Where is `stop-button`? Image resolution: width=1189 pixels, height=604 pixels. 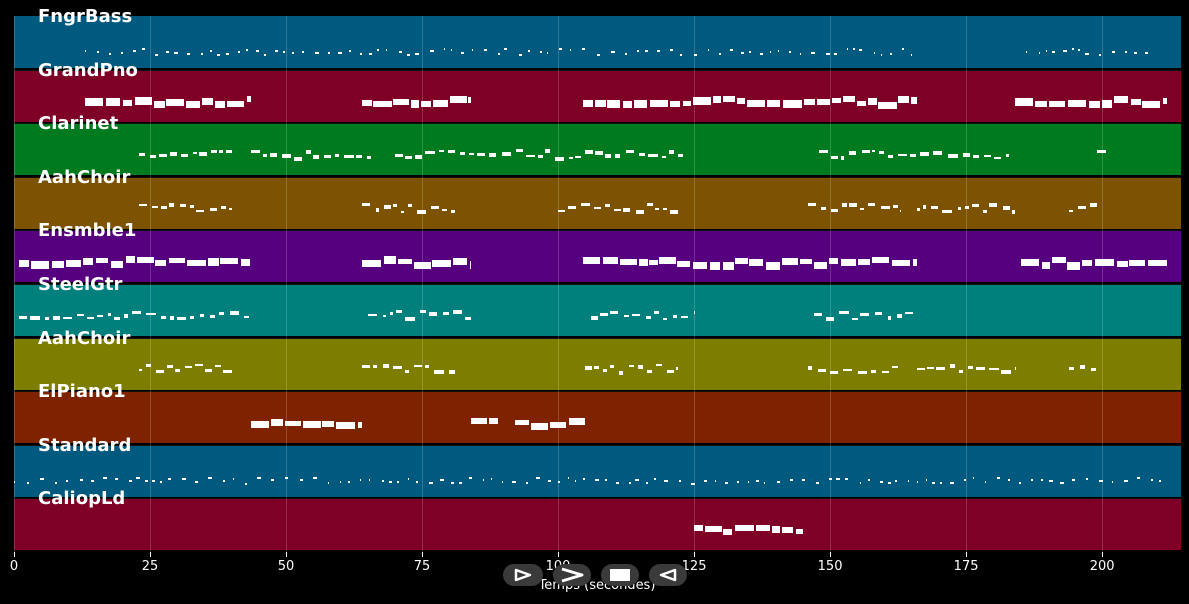
stop-button is located at coordinates (620, 575).